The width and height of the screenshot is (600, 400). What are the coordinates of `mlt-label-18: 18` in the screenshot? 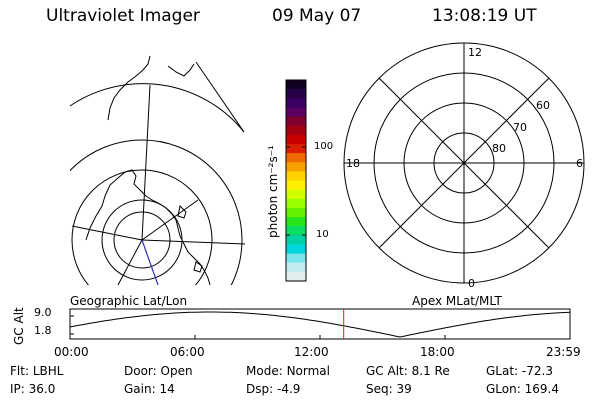 It's located at (353, 163).